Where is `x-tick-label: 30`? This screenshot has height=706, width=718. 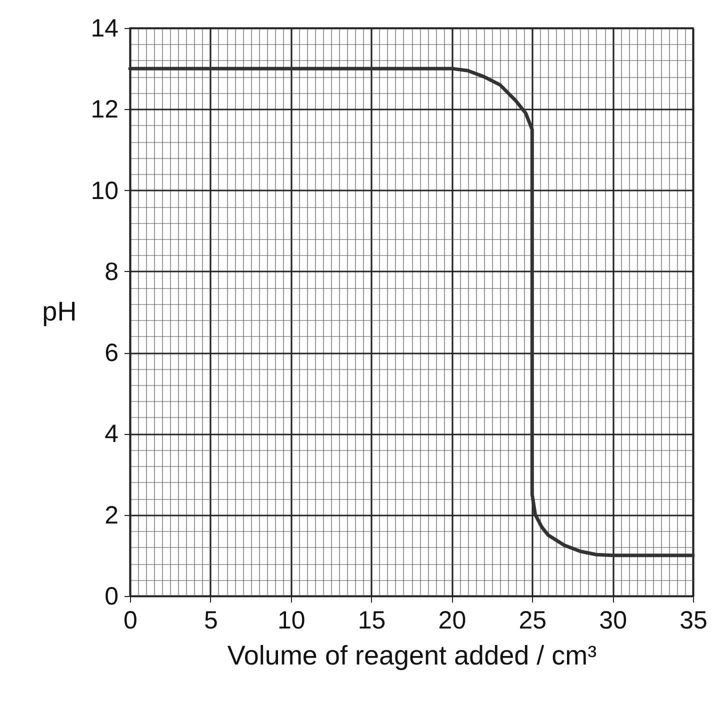
x-tick-label: 30 is located at coordinates (613, 620).